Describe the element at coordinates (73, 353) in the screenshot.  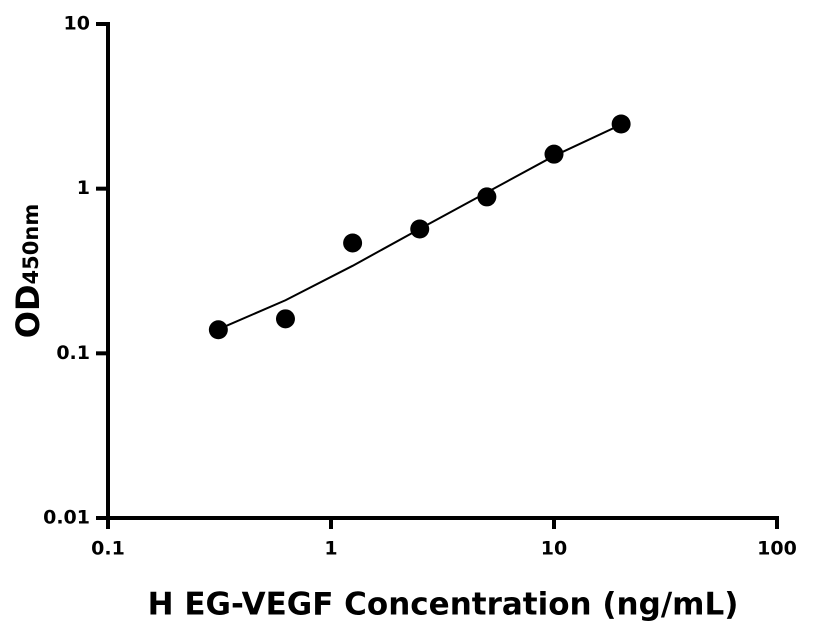
I see `y-tick-label: 0.1` at that location.